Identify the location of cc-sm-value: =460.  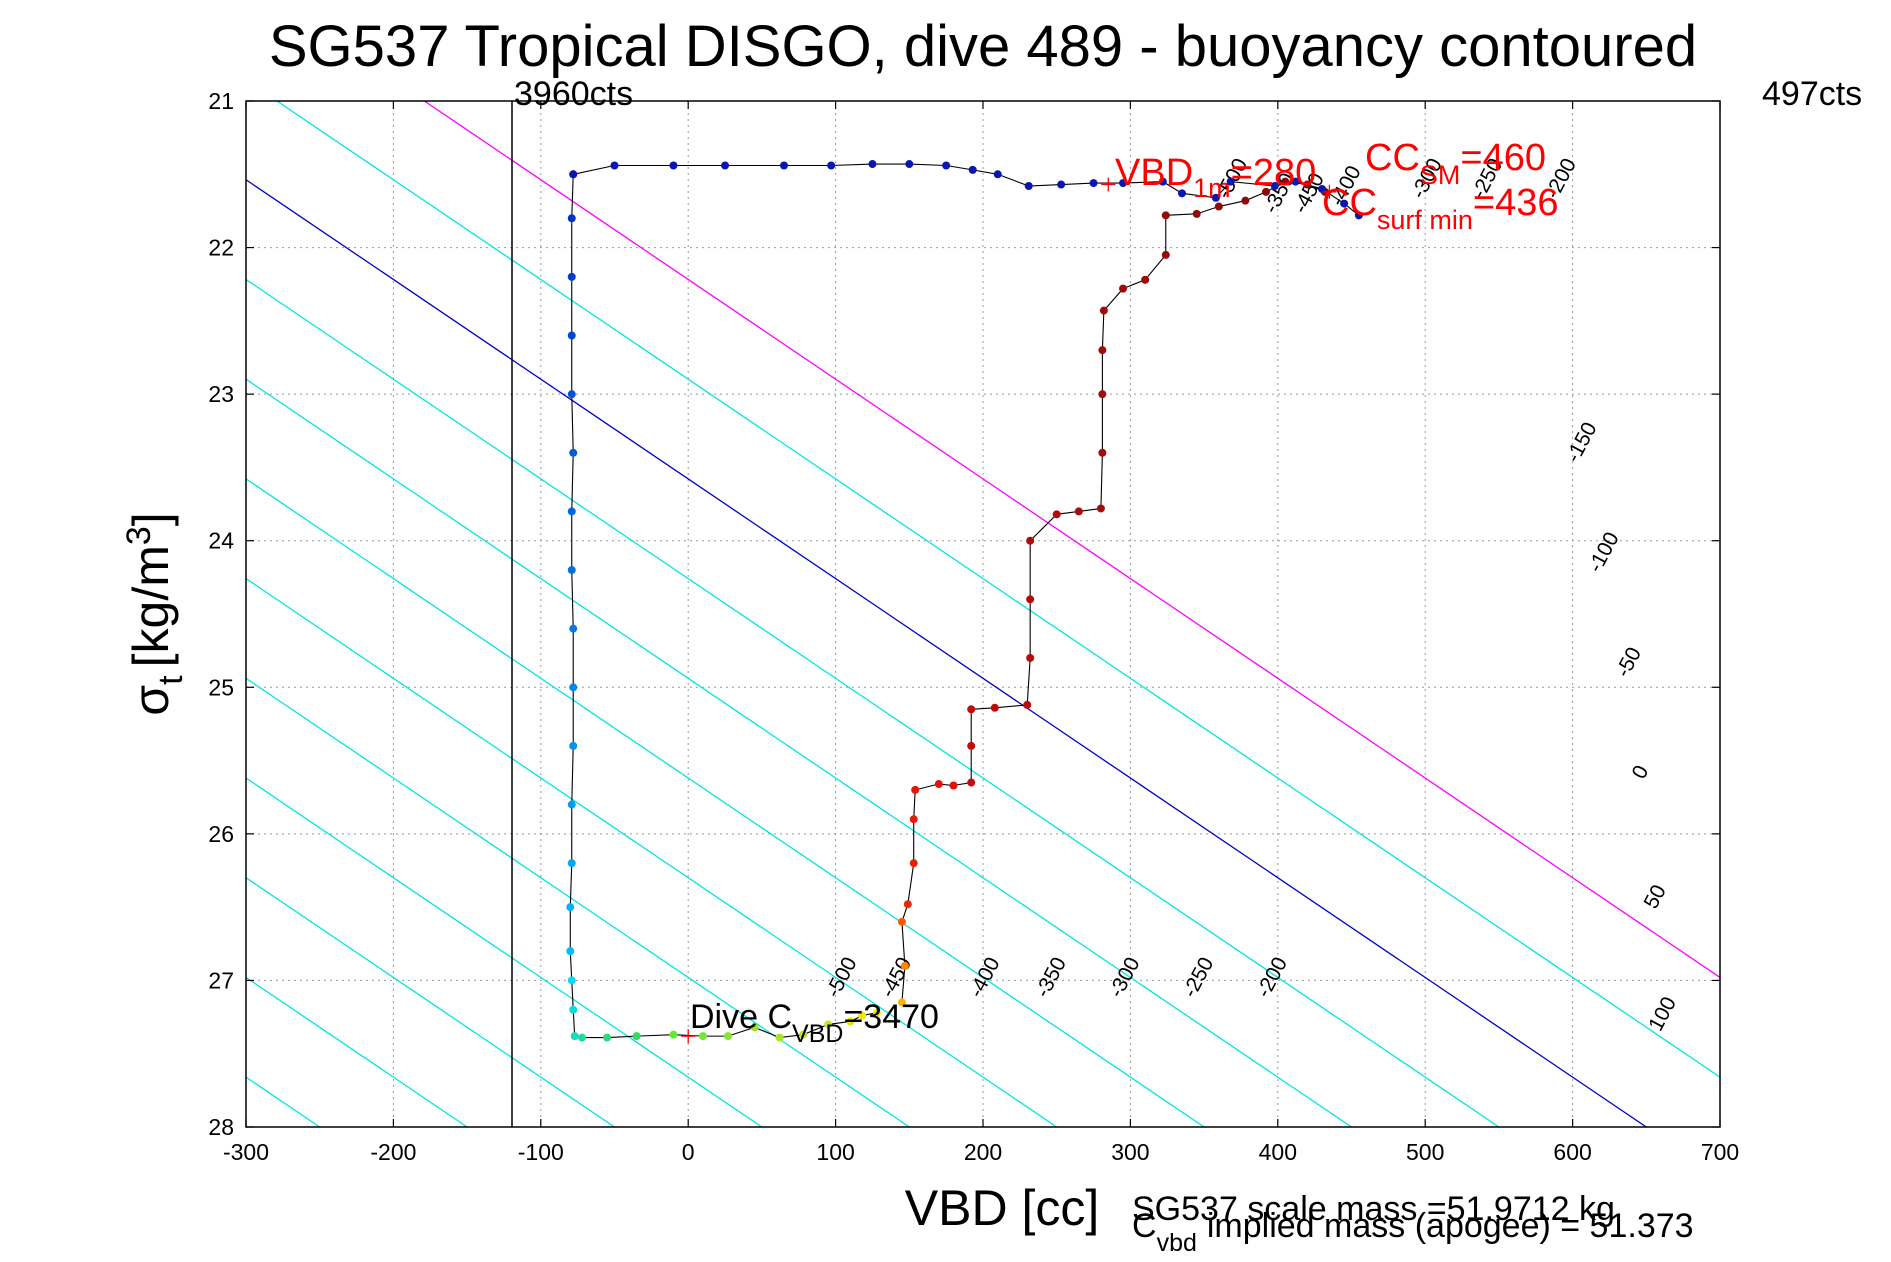
(1503, 158).